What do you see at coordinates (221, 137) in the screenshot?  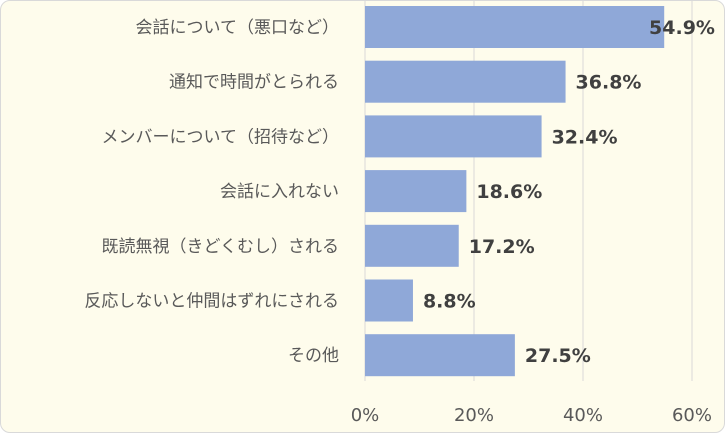 I see `category-label: メンバーについて（招待など）` at bounding box center [221, 137].